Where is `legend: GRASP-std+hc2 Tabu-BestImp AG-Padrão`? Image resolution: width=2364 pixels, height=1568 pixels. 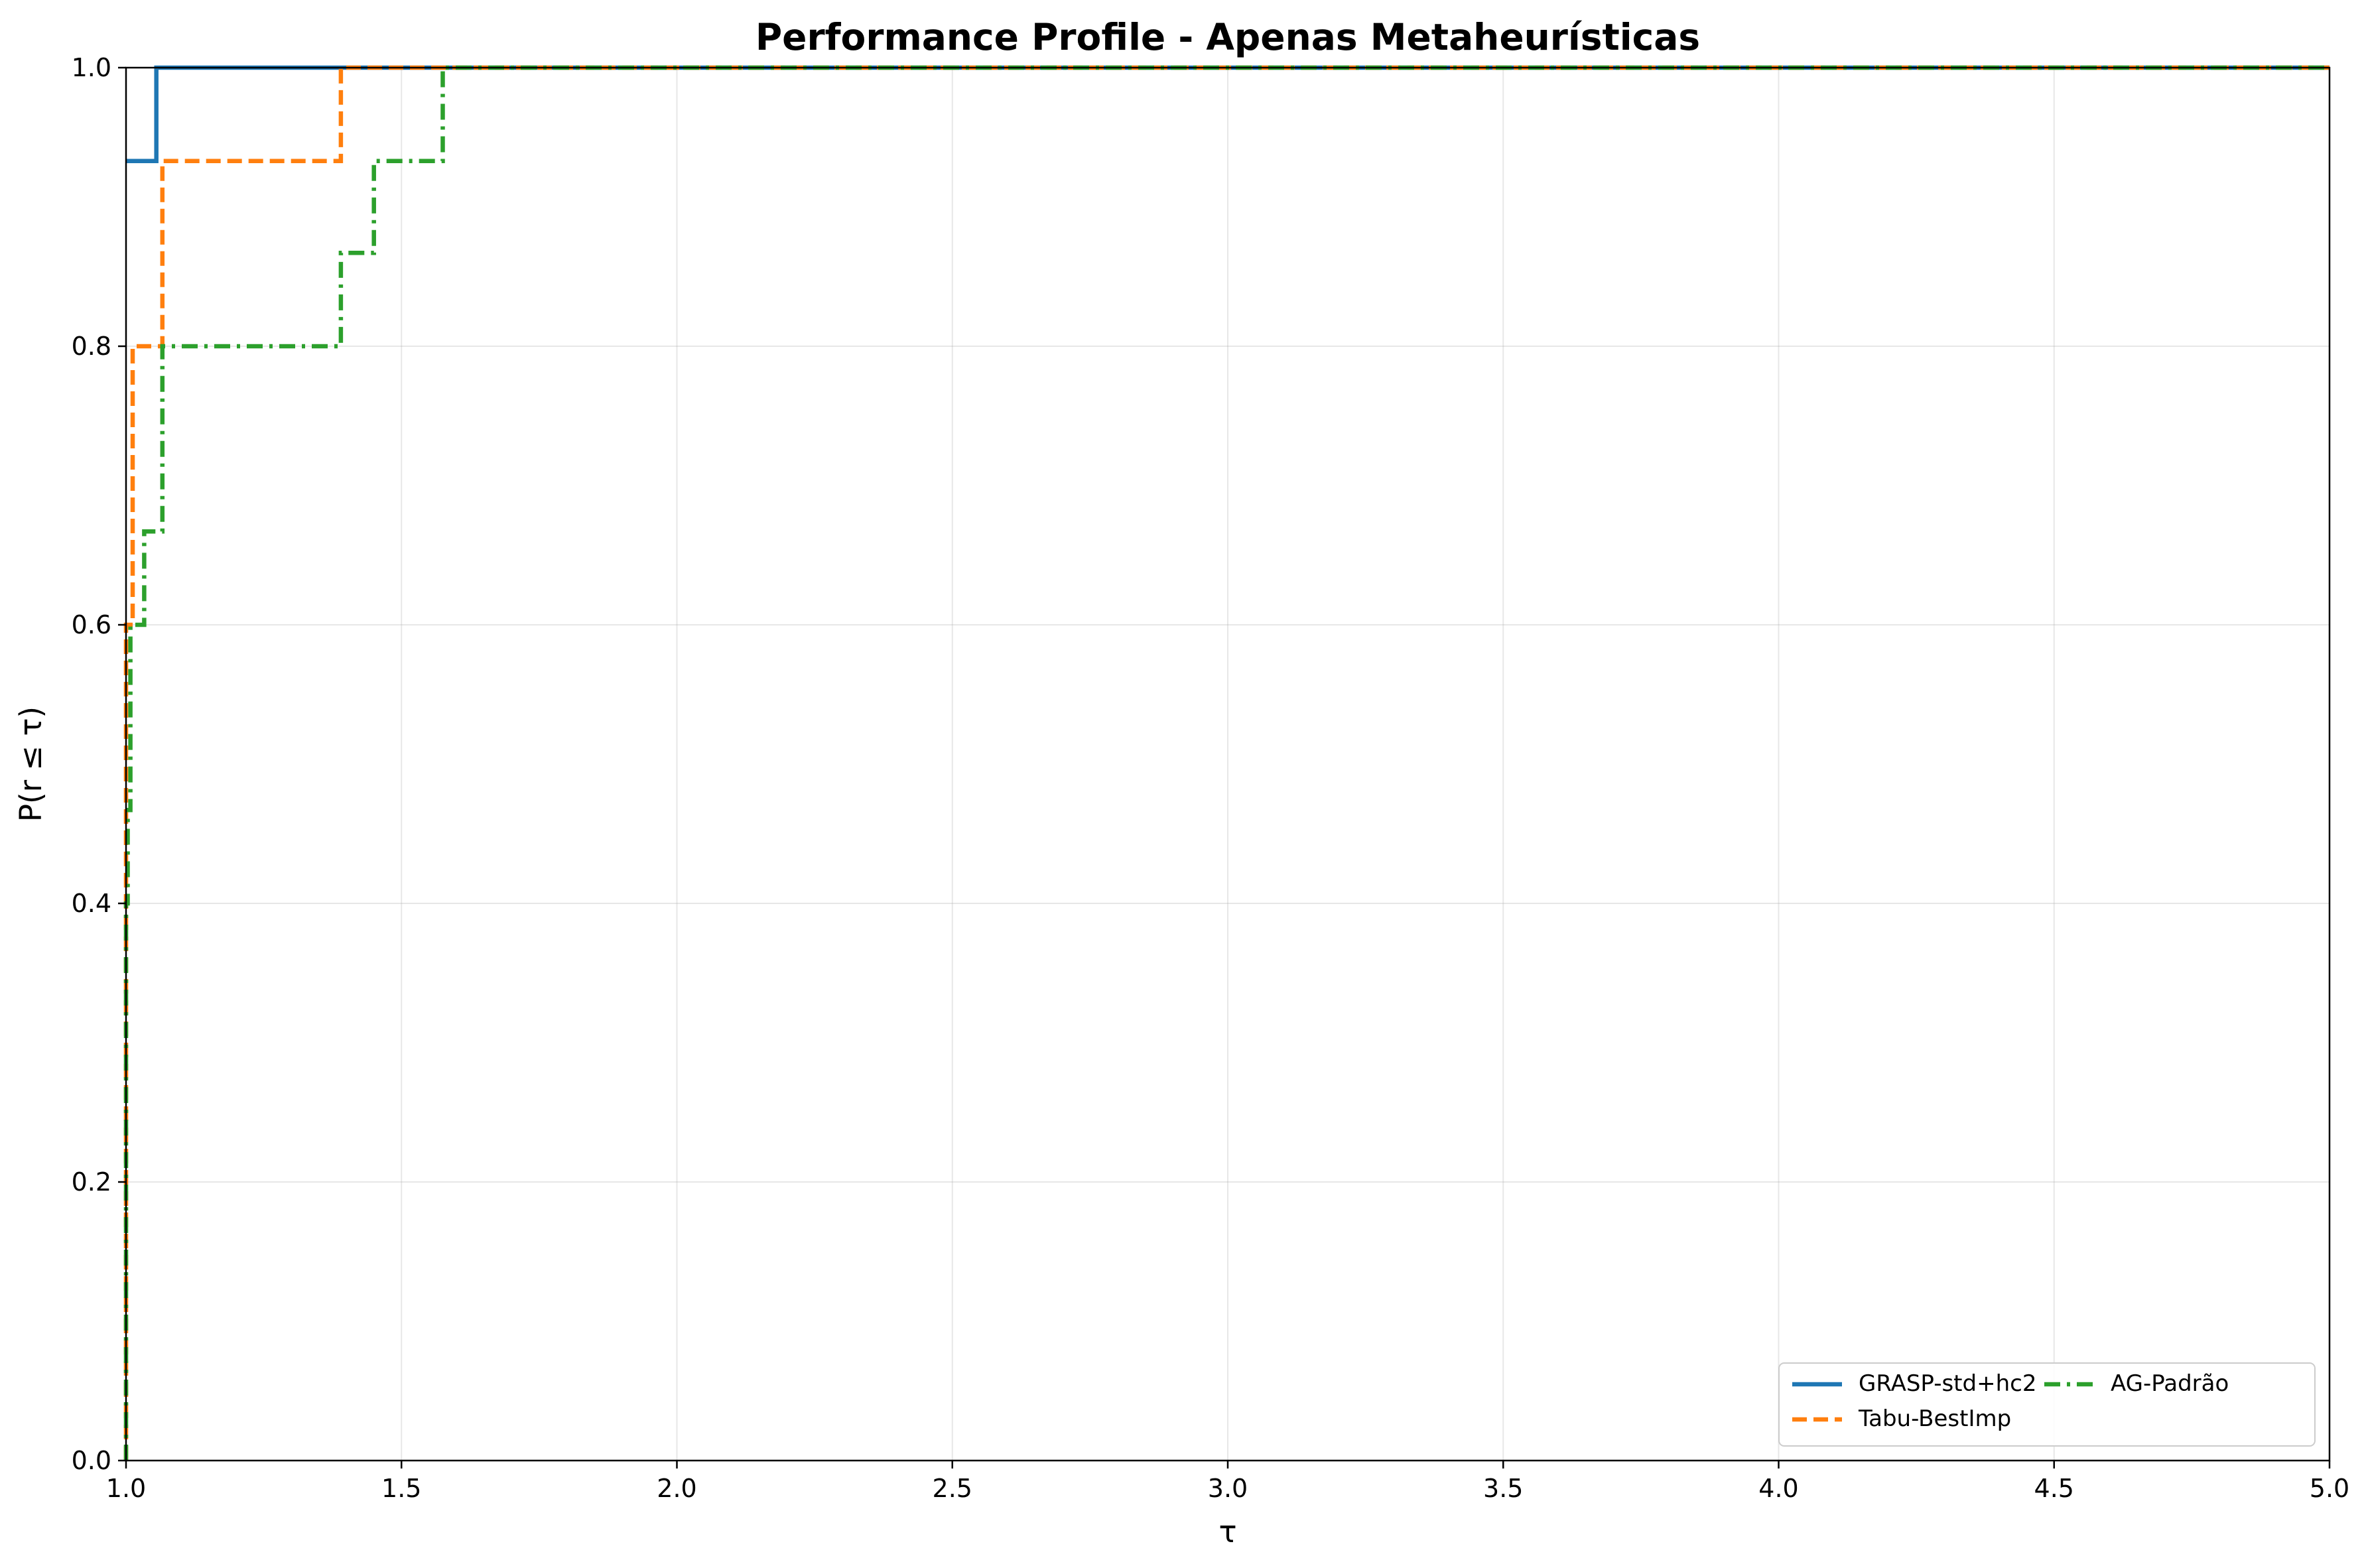 legend: GRASP-std+hc2 Tabu-BestImp AG-Padrão is located at coordinates (2047, 1405).